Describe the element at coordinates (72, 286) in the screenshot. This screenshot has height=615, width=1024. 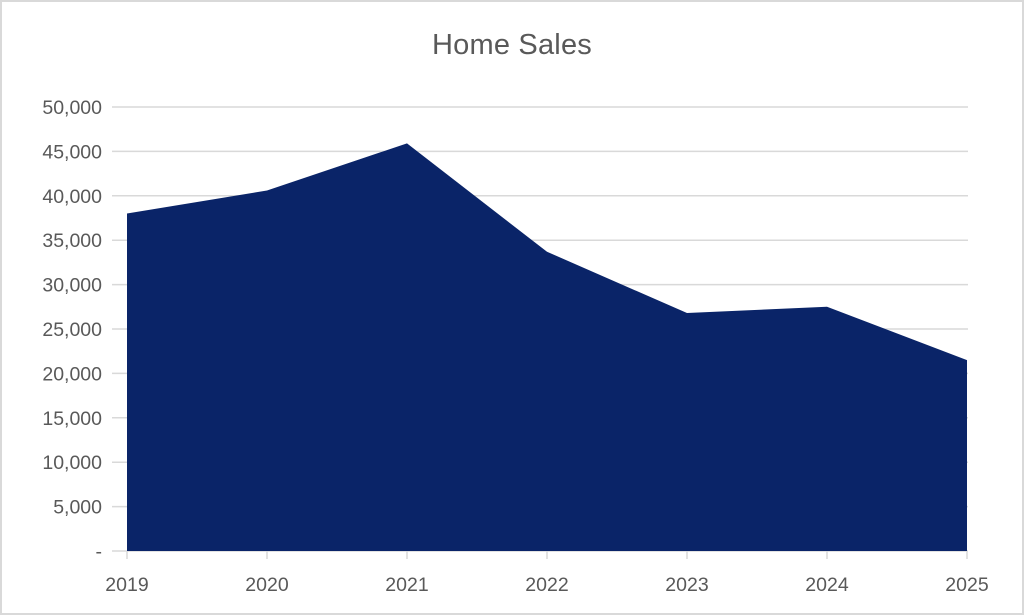
I see `y-axis-tick-label: 30,000` at that location.